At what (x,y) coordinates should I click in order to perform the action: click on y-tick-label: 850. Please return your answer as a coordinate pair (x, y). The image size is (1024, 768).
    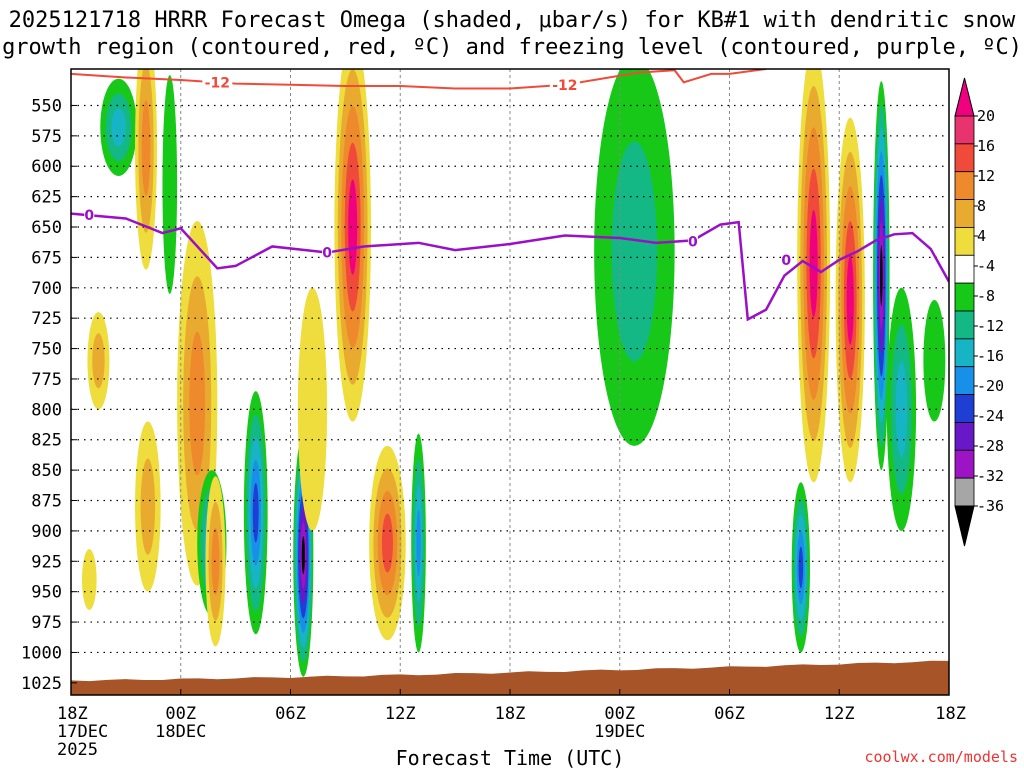
    Looking at the image, I should click on (46, 471).